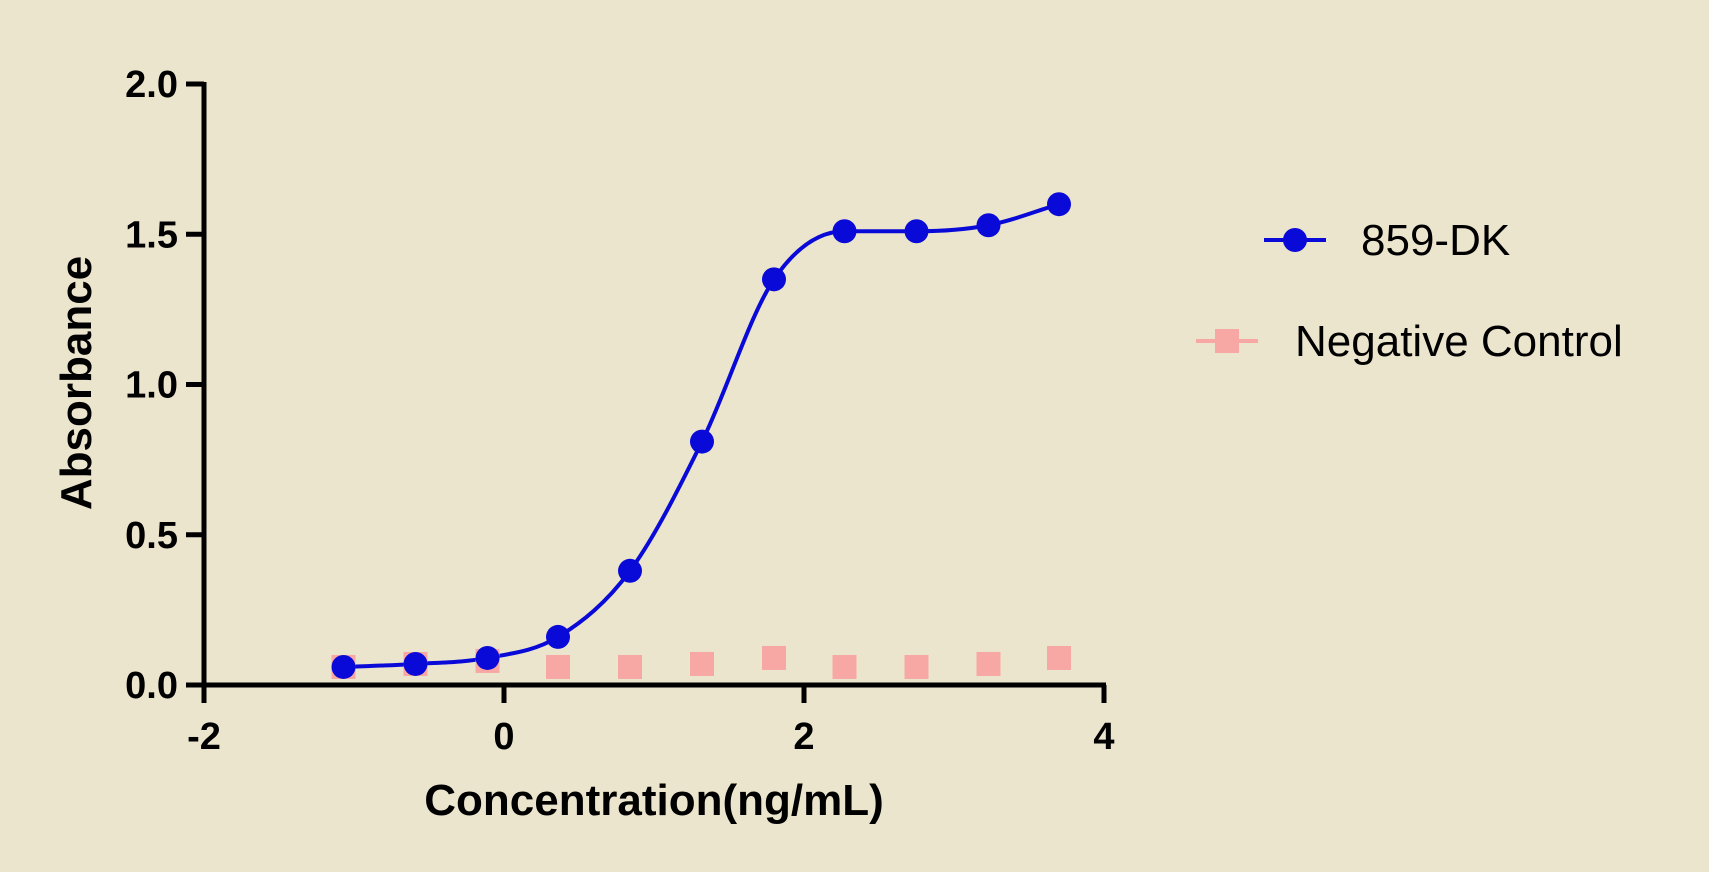 Image resolution: width=1709 pixels, height=872 pixels. I want to click on y-tick-label: 0.5, so click(151, 536).